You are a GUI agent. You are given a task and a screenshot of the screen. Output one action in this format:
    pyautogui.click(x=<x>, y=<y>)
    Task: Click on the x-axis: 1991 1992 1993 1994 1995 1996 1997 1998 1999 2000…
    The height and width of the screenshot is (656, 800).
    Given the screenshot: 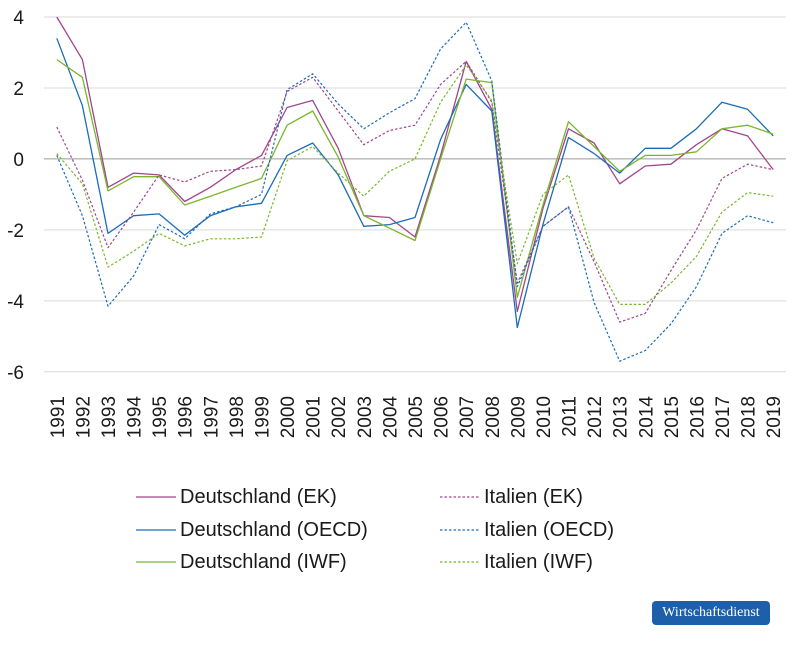 What is the action you would take?
    pyautogui.click(x=416, y=417)
    